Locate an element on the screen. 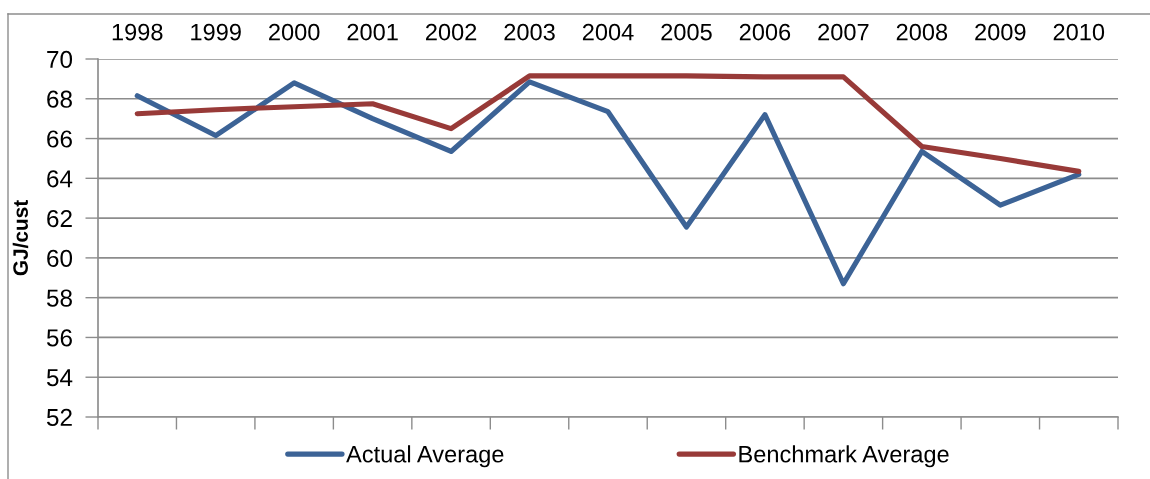  y-tick-label: 56 is located at coordinates (59, 338).